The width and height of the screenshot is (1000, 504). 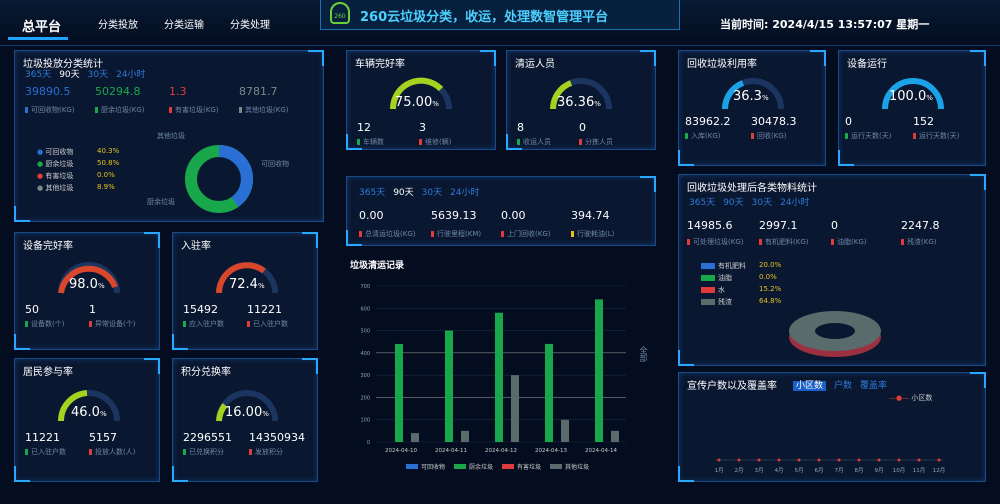 I want to click on gauge-value: 75.00%, so click(x=417, y=102).